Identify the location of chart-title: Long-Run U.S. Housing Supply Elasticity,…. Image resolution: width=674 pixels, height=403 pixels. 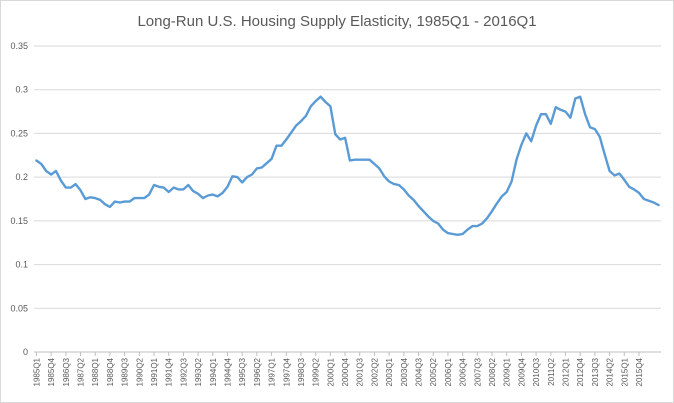
(337, 21).